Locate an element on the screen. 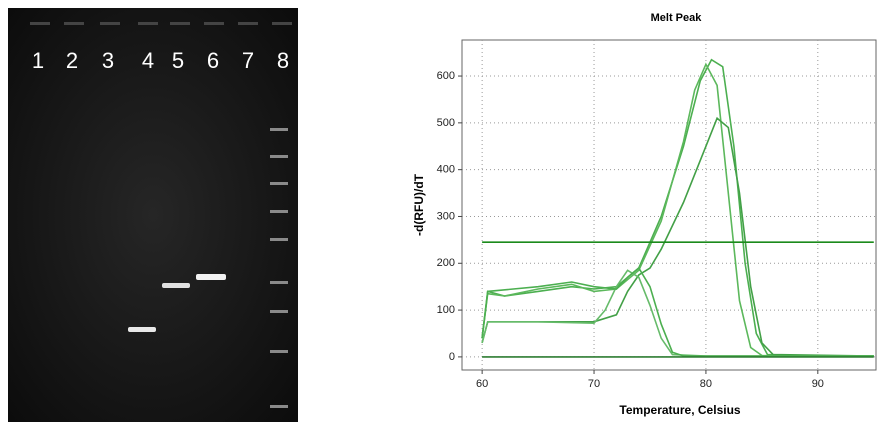  y-tick-label: 400 is located at coordinates (446, 170).